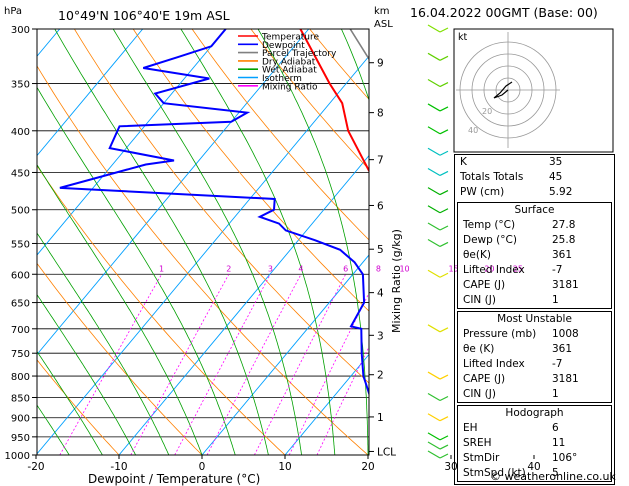  What do you see at coordinates (20, 211) in the screenshot?
I see `pressure-tick-label: 500` at bounding box center [20, 211].